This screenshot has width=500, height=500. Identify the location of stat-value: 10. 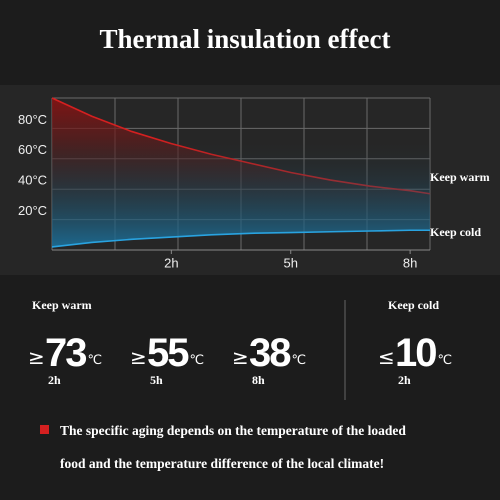
(415, 353).